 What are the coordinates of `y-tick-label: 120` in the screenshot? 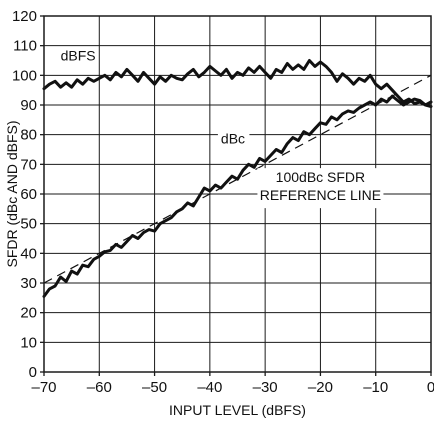 It's located at (24, 16).